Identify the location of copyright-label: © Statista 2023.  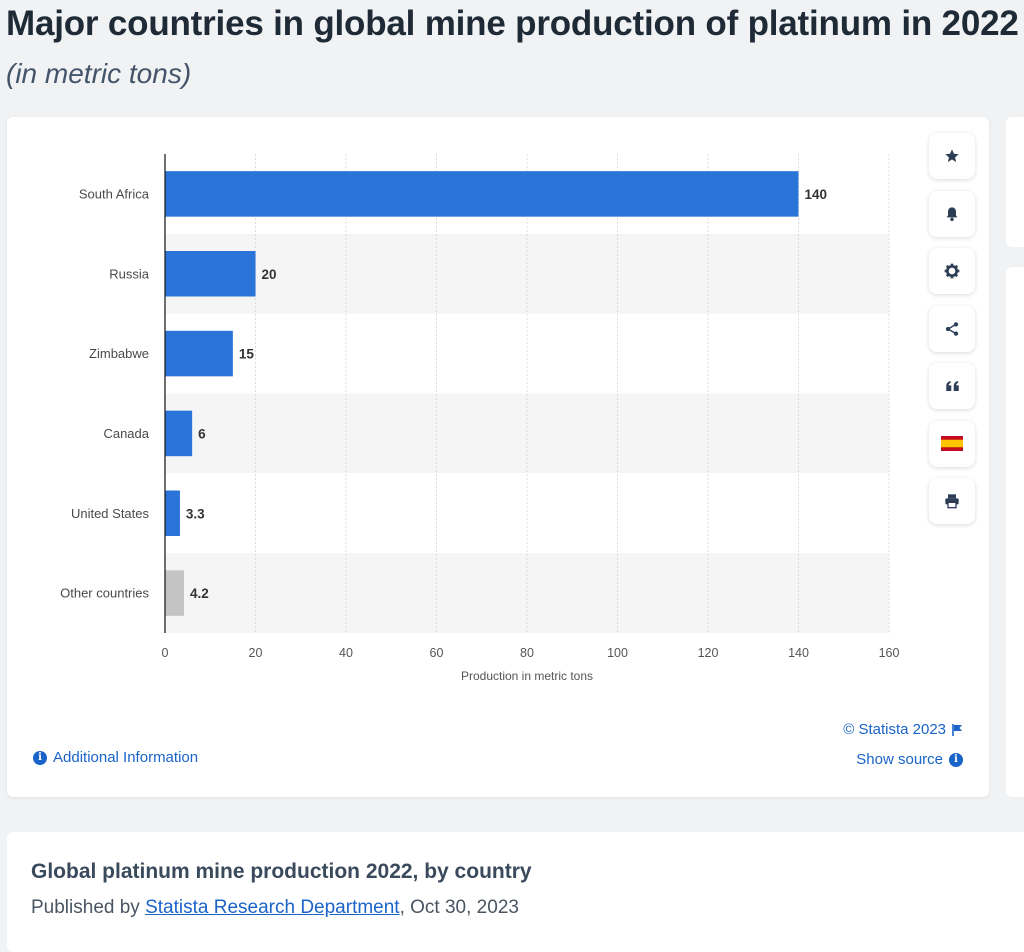
(894, 729).